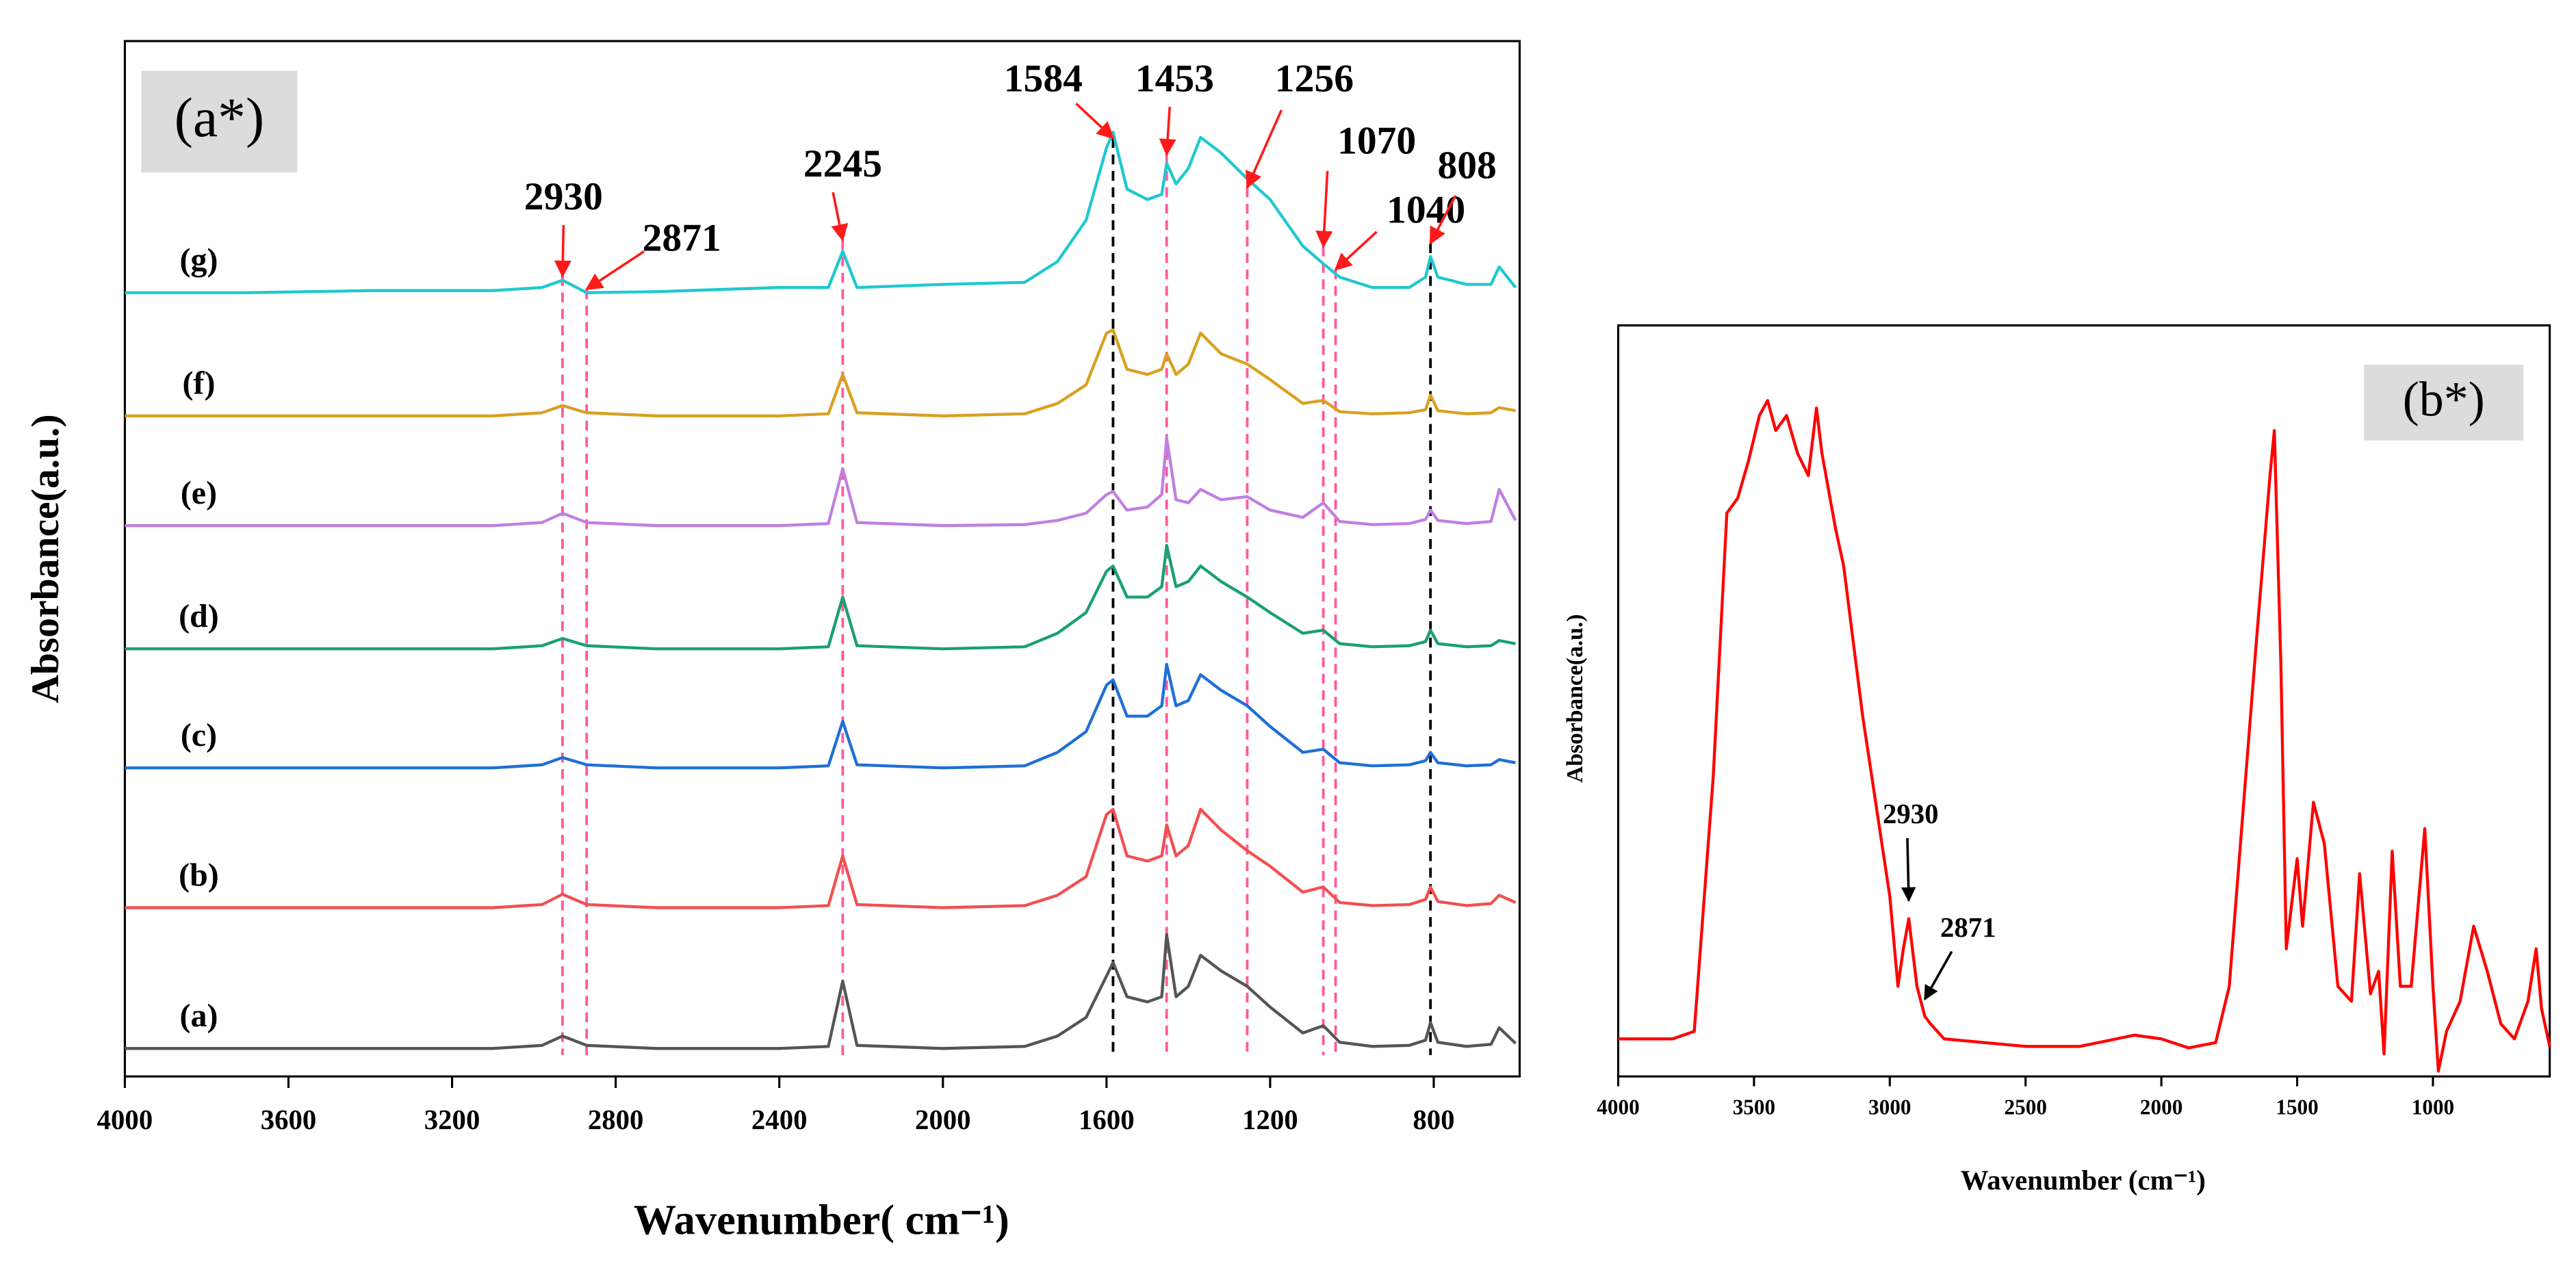  What do you see at coordinates (199, 616) in the screenshot?
I see `series-label: (d)` at bounding box center [199, 616].